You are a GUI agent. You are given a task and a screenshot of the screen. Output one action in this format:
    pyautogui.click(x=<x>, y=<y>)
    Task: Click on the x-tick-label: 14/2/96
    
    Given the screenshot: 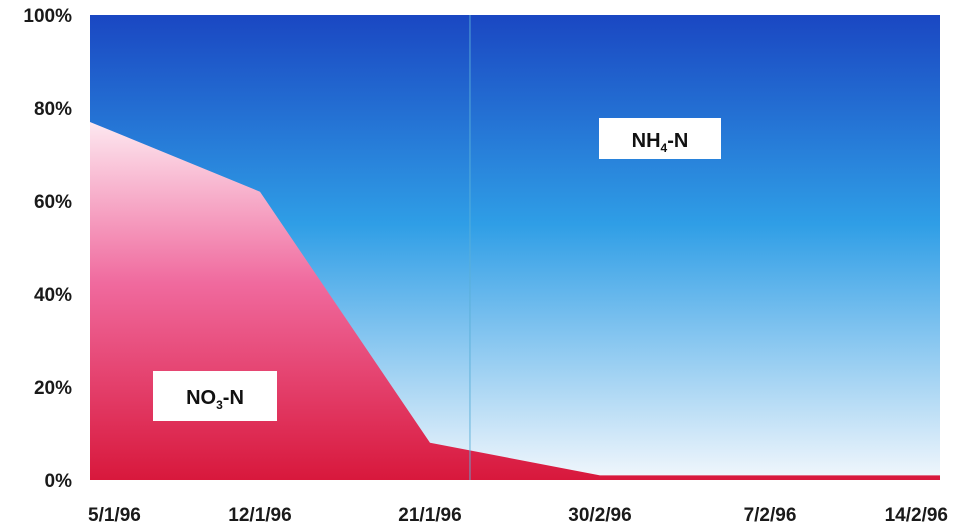 What is the action you would take?
    pyautogui.click(x=916, y=515)
    